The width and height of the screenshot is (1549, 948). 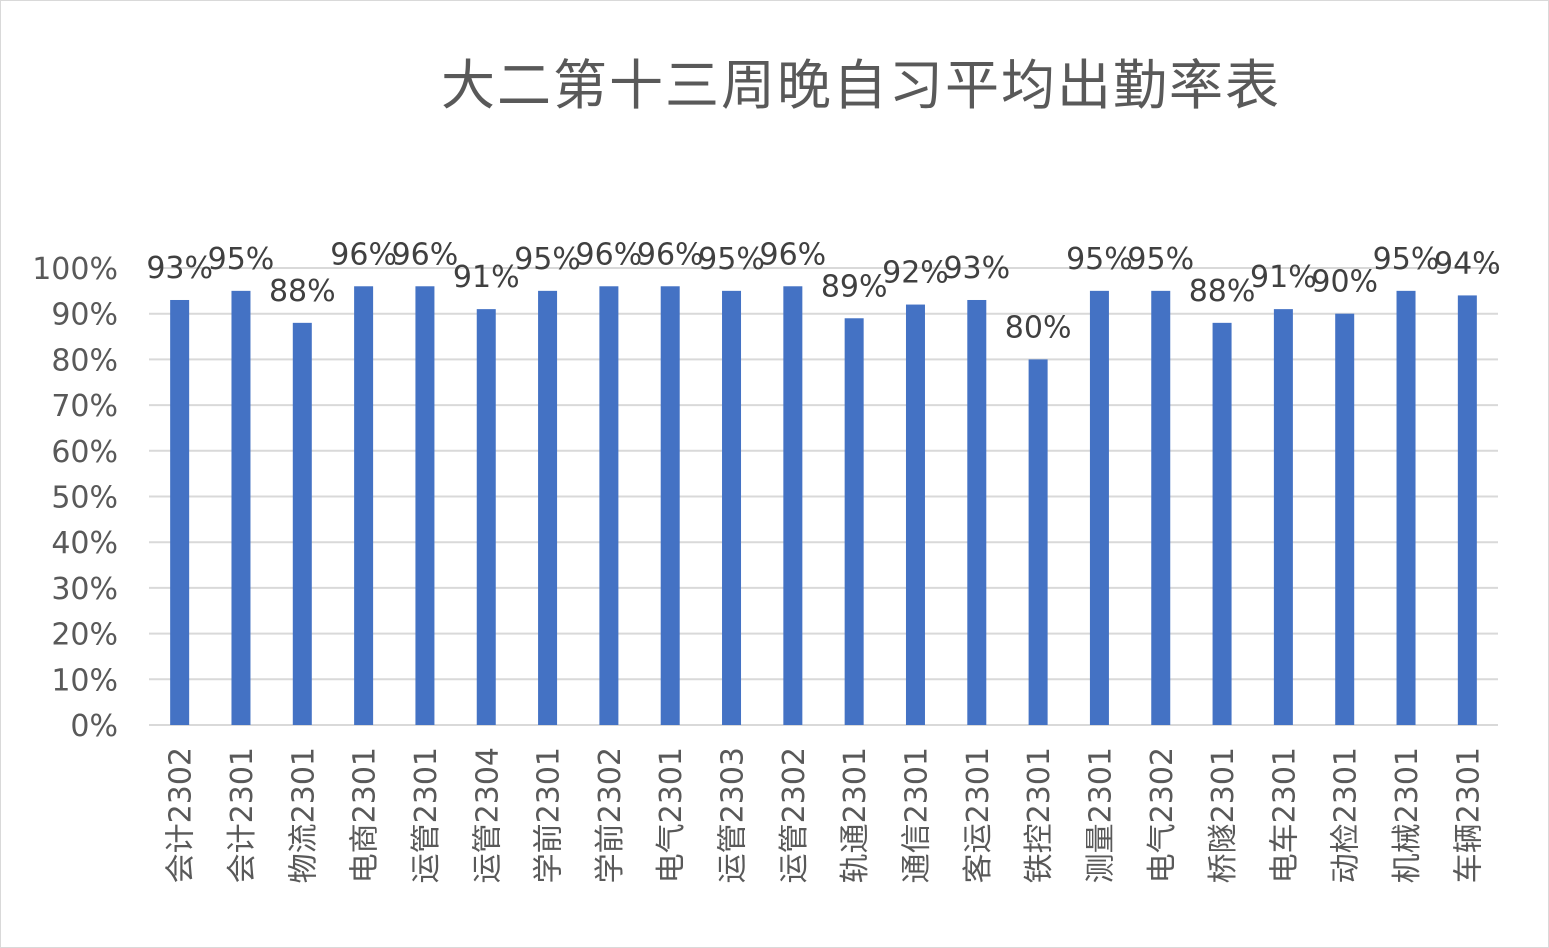 I want to click on data-label: 80%, so click(x=1038, y=327).